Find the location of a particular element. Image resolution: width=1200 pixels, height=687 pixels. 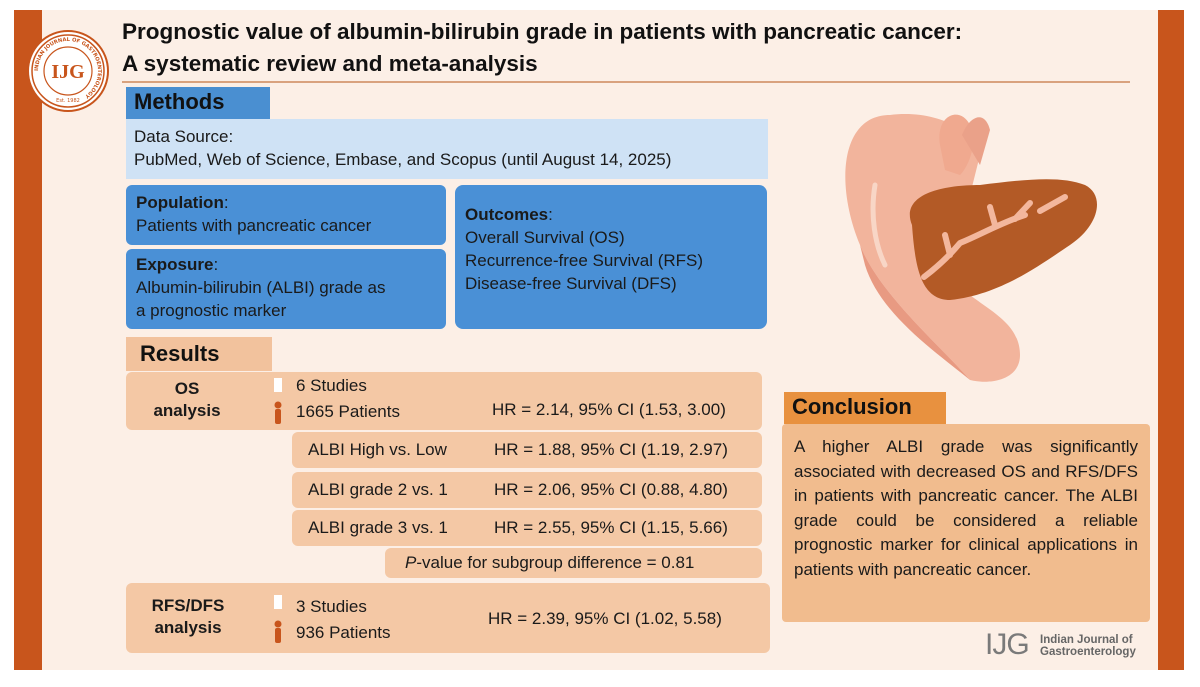

conclusion-header: Conclusion is located at coordinates (865, 408).